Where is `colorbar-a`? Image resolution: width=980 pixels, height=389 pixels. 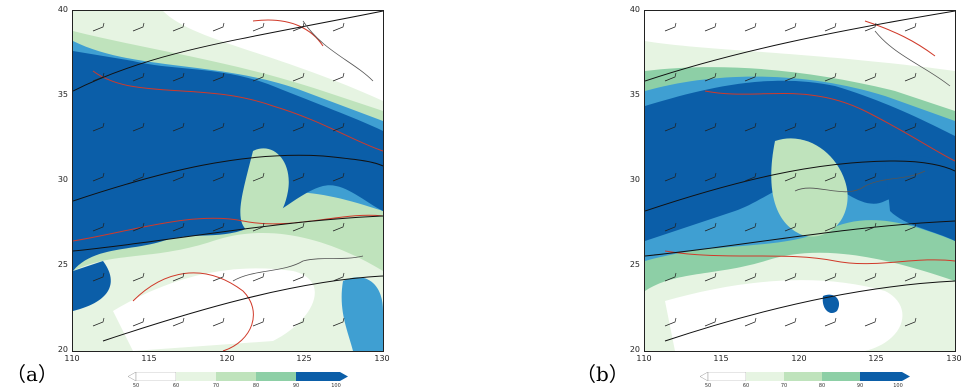 colorbar-a is located at coordinates (238, 376).